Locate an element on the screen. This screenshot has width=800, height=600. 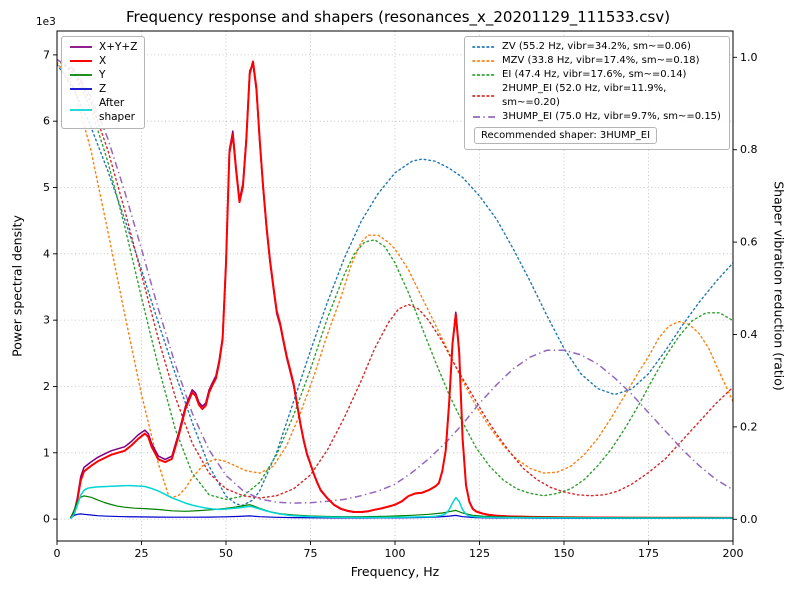
legend-label: Y is located at coordinates (102, 75).